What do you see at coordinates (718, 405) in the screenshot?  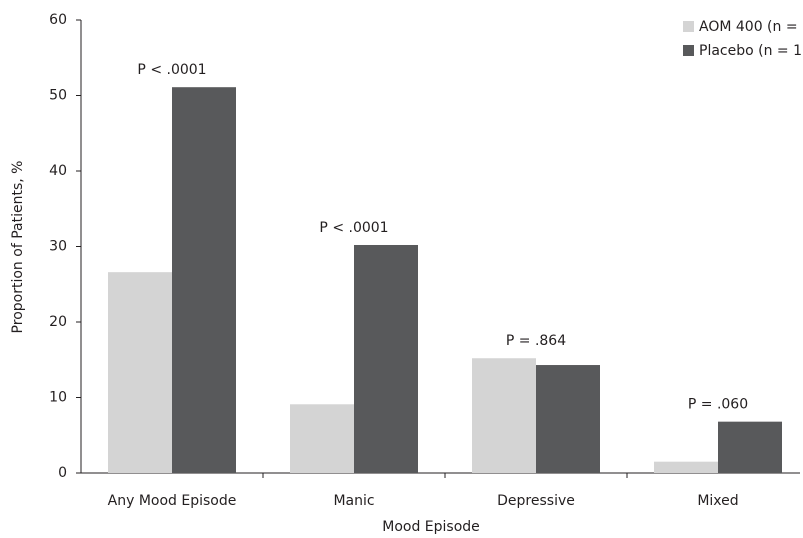 I see `annotation: P = .060` at bounding box center [718, 405].